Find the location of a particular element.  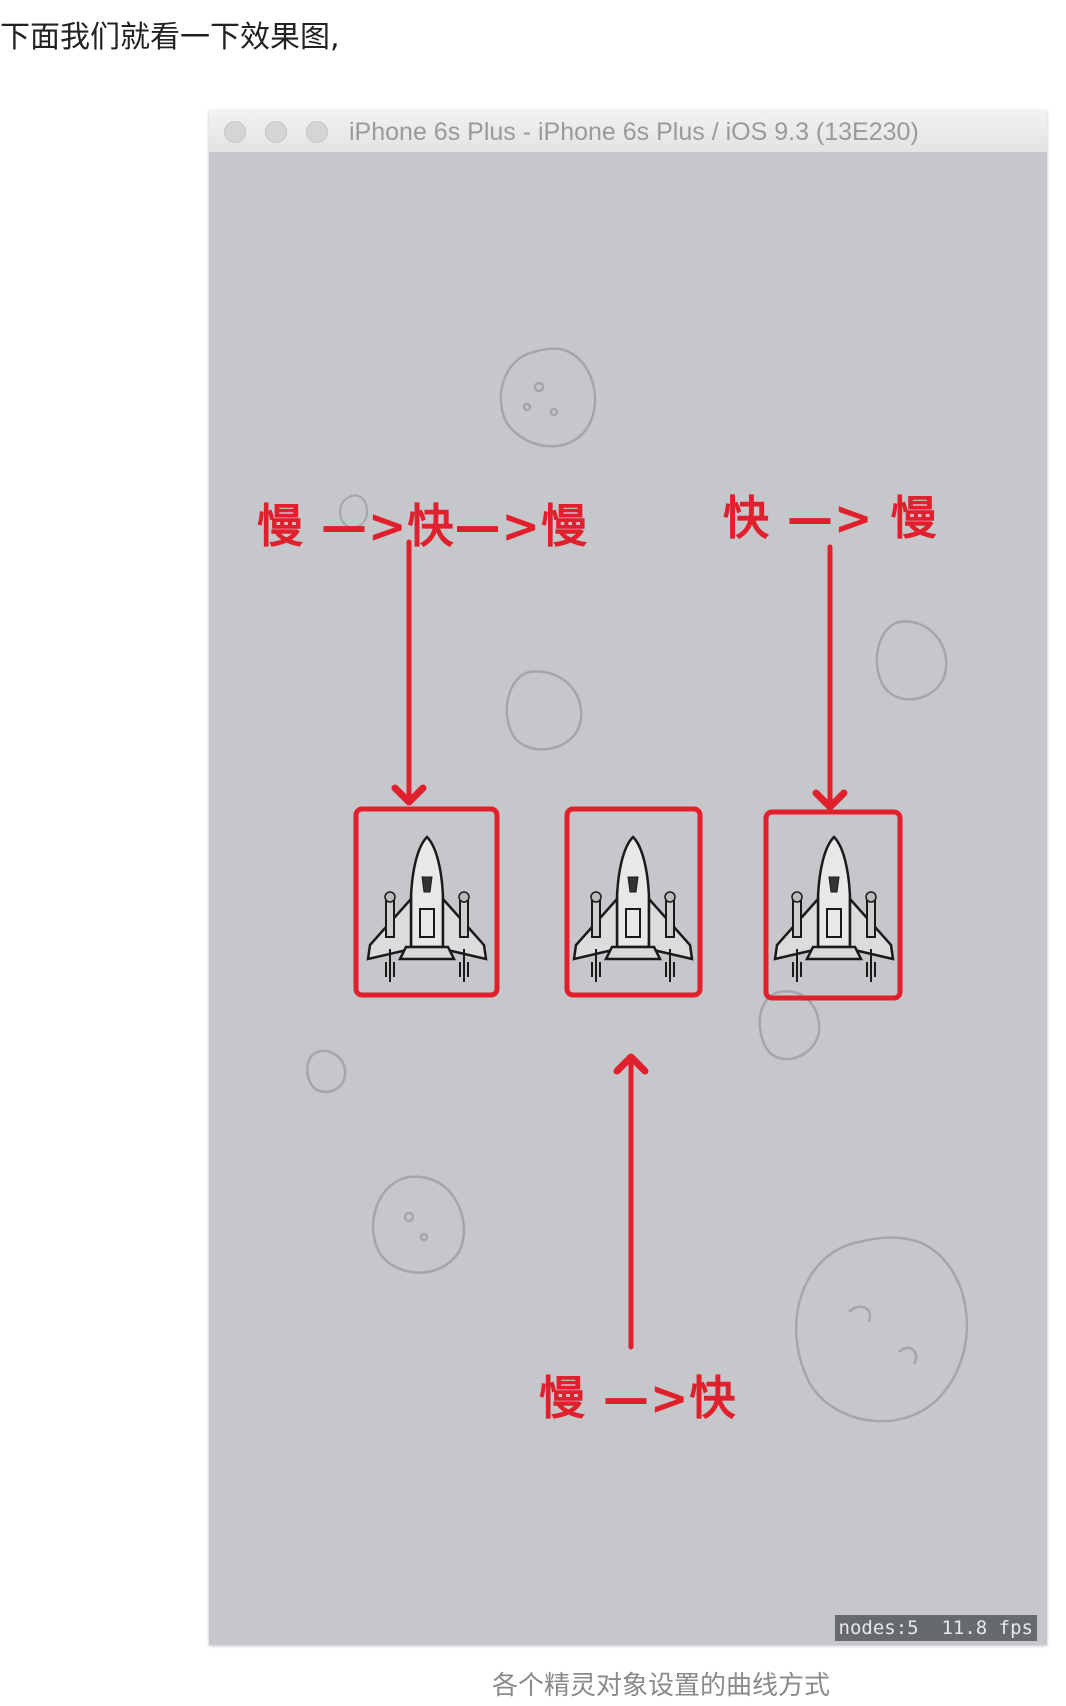

label-slow-fast: 慢 —>快 is located at coordinates (638, 1398).